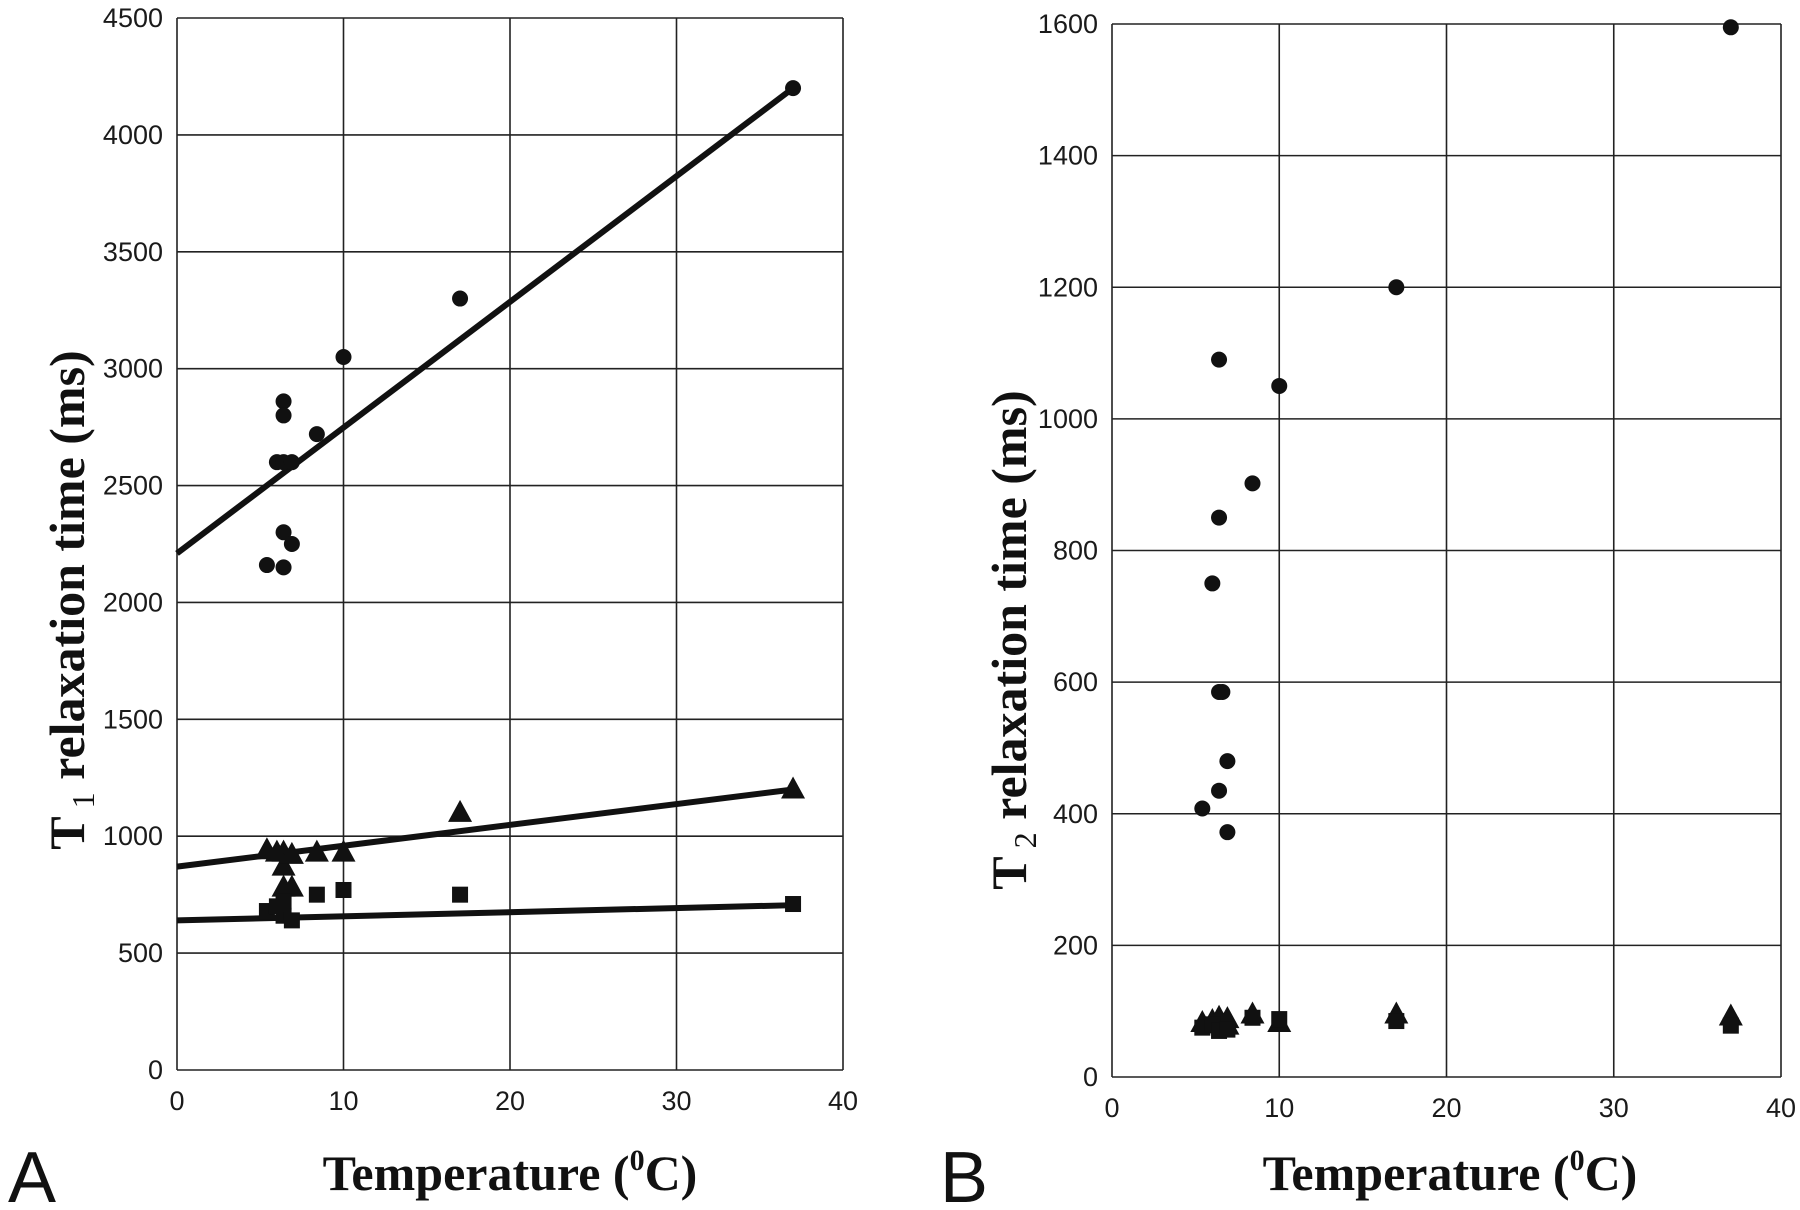  What do you see at coordinates (133, 719) in the screenshot?
I see `panel-a-y-tick-label: 1500` at bounding box center [133, 719].